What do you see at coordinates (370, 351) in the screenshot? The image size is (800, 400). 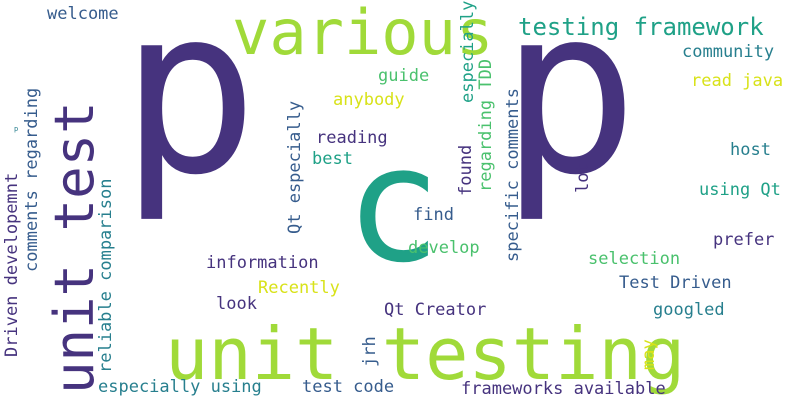 I see `word-jrh: jrh` at bounding box center [370, 351].